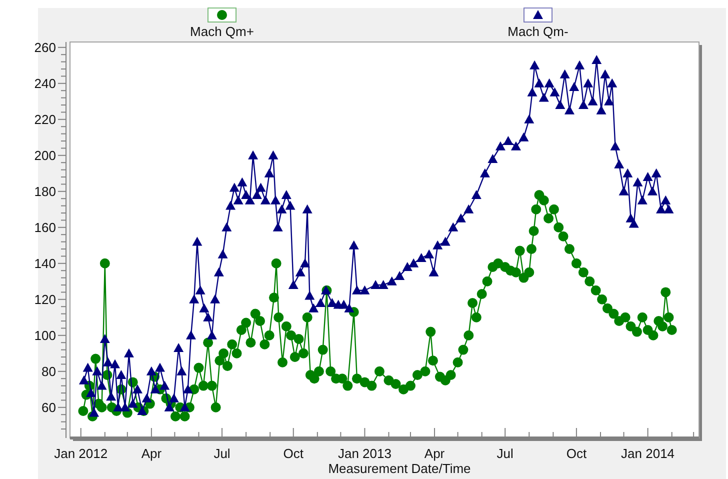  Describe the element at coordinates (45, 191) in the screenshot. I see `y-tick-label: 180` at that location.